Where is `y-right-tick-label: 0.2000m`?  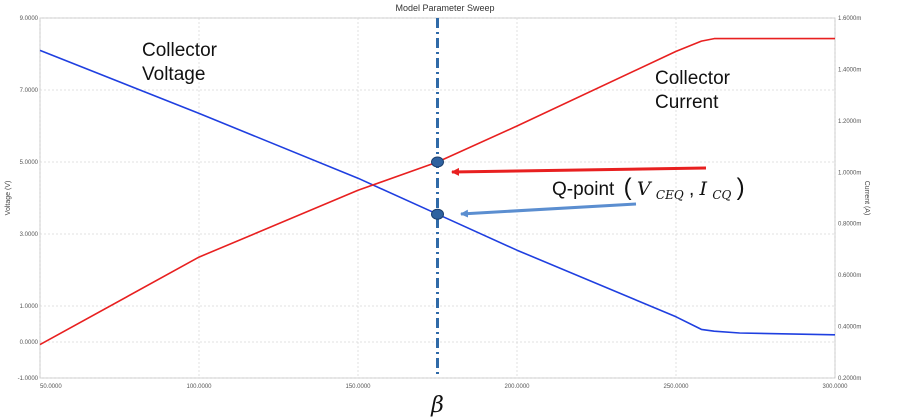
y-right-tick-label: 0.2000m is located at coordinates (849, 379).